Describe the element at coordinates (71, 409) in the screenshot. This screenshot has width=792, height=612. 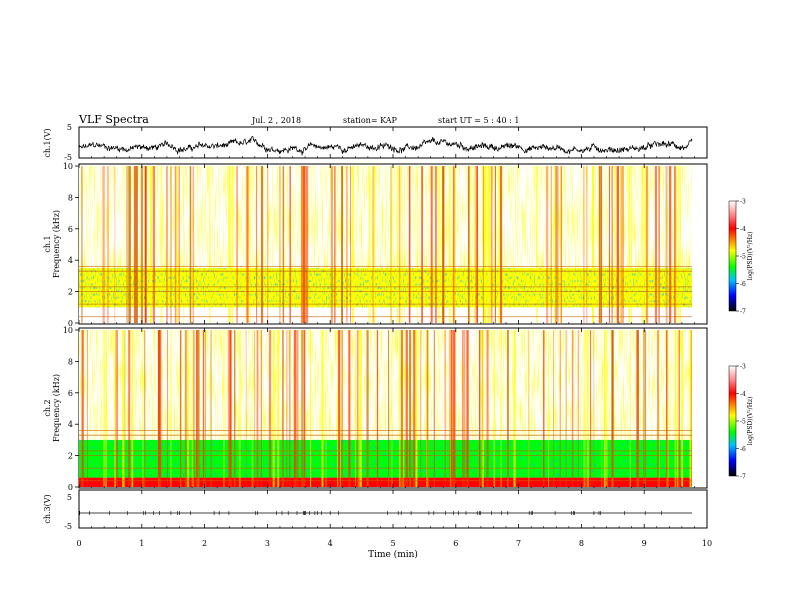
I see `ch2-spec-yticks: 0 2 4 6 8 10` at that location.